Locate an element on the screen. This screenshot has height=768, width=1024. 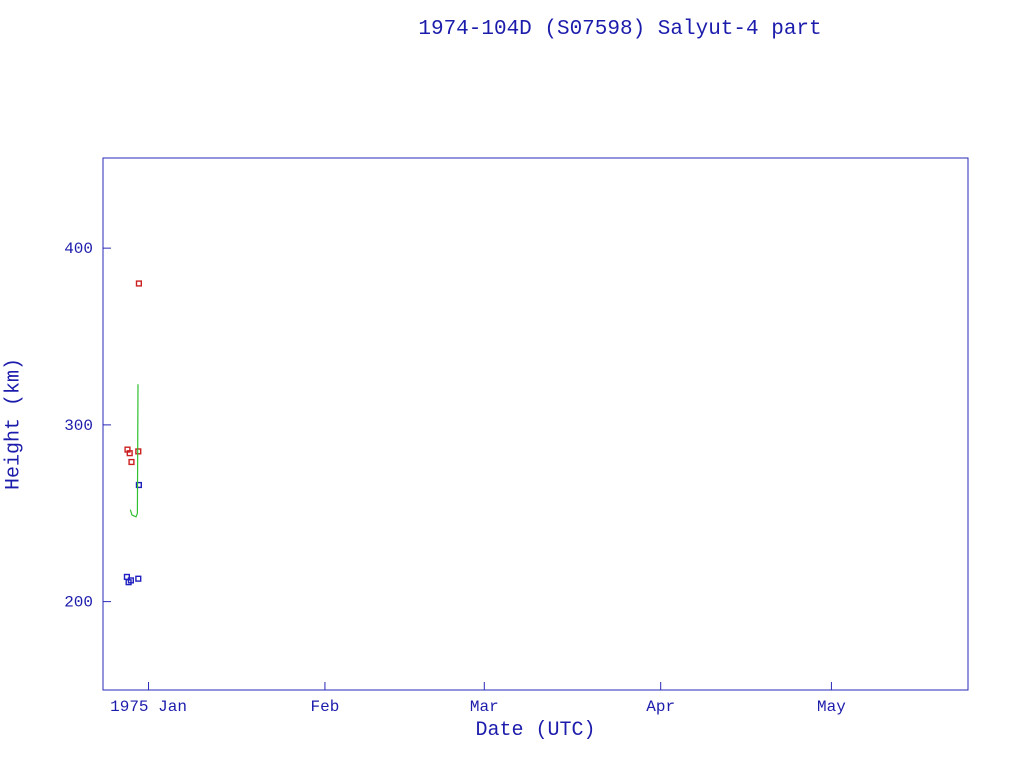
x-tick-label: Feb is located at coordinates (325, 707).